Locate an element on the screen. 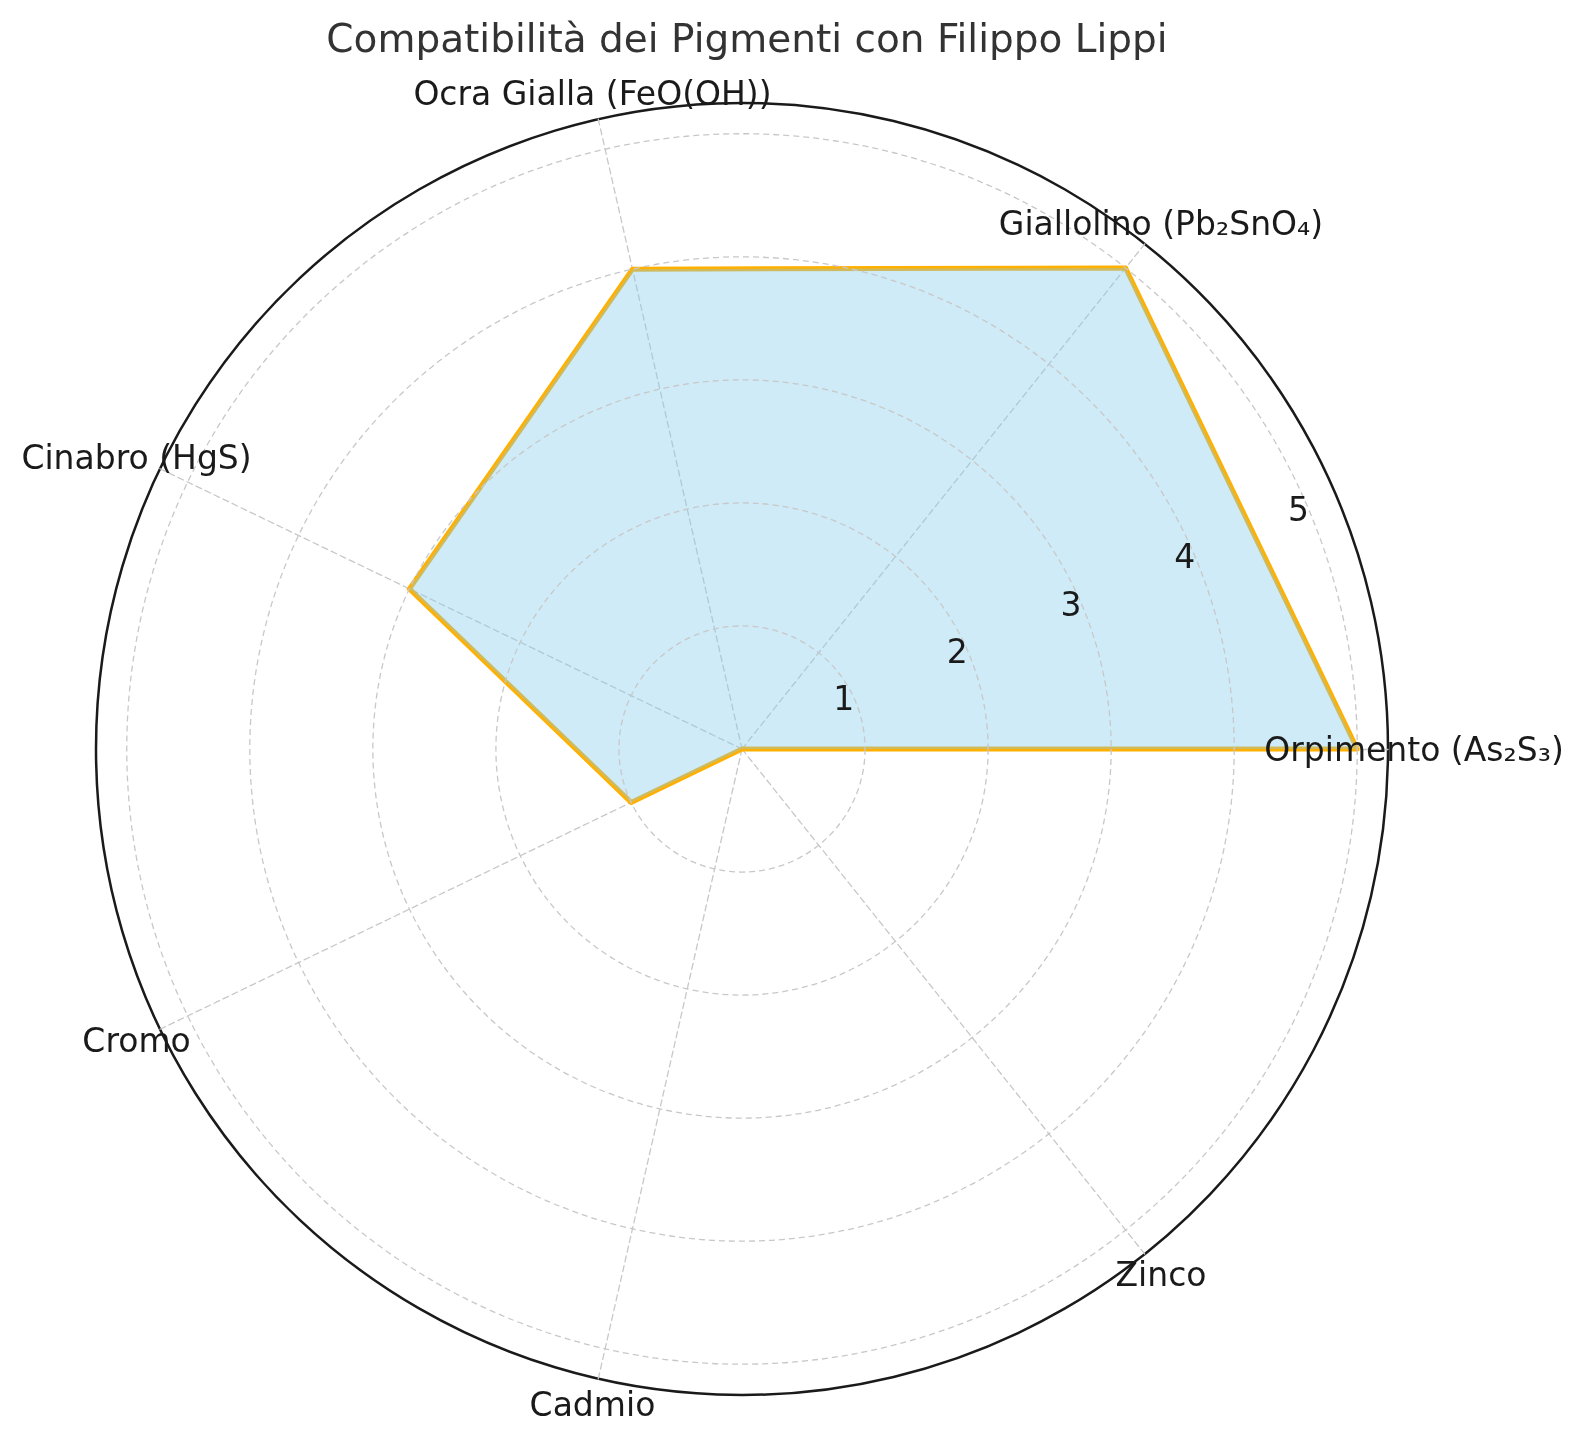 The height and width of the screenshot is (1441, 1585). y-tick-label: 1 is located at coordinates (844, 698).